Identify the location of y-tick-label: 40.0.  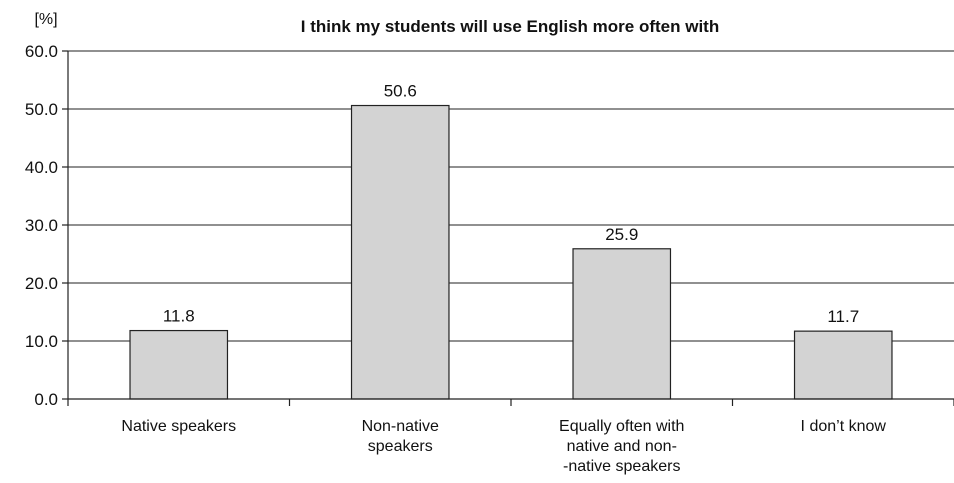
(41, 167).